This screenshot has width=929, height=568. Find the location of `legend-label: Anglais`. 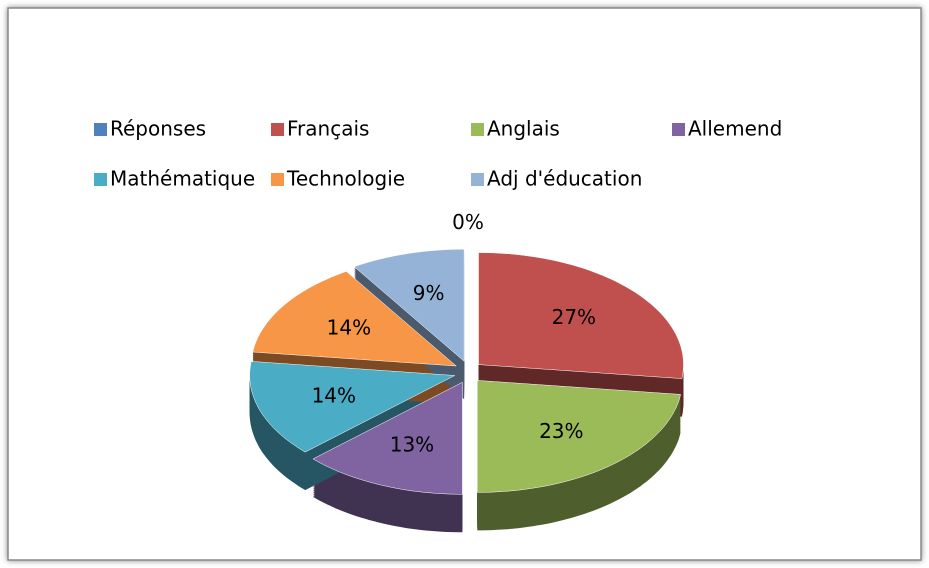

legend-label: Anglais is located at coordinates (523, 129).